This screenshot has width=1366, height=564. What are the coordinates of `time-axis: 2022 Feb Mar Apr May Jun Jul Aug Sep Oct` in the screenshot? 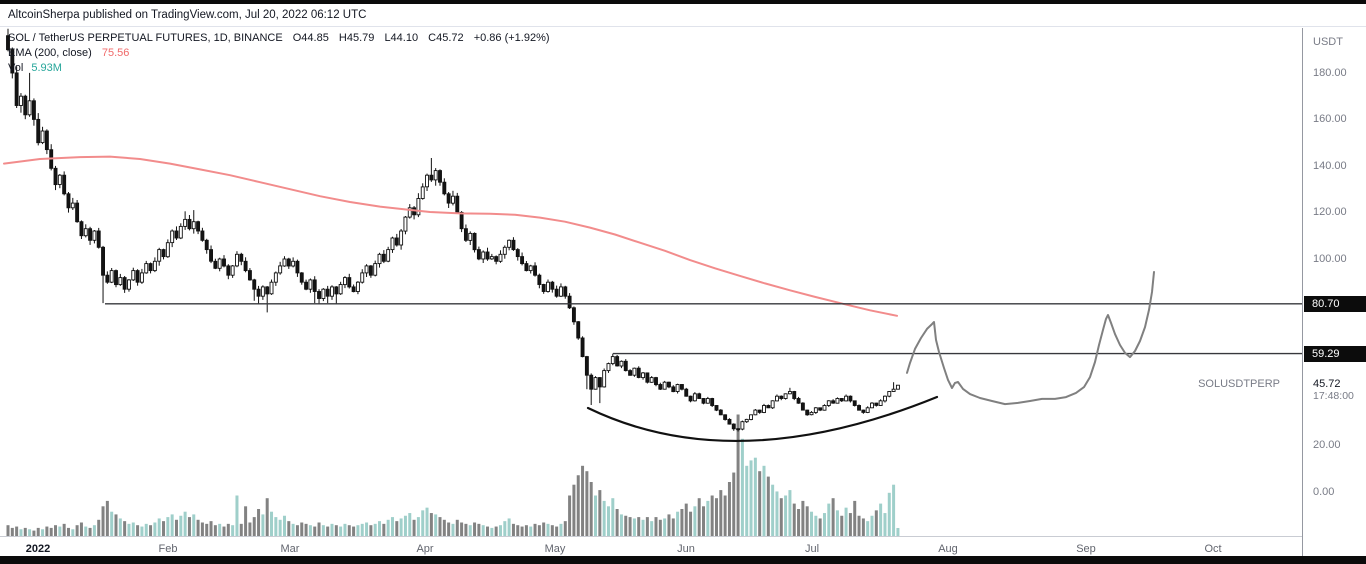 It's located at (651, 548).